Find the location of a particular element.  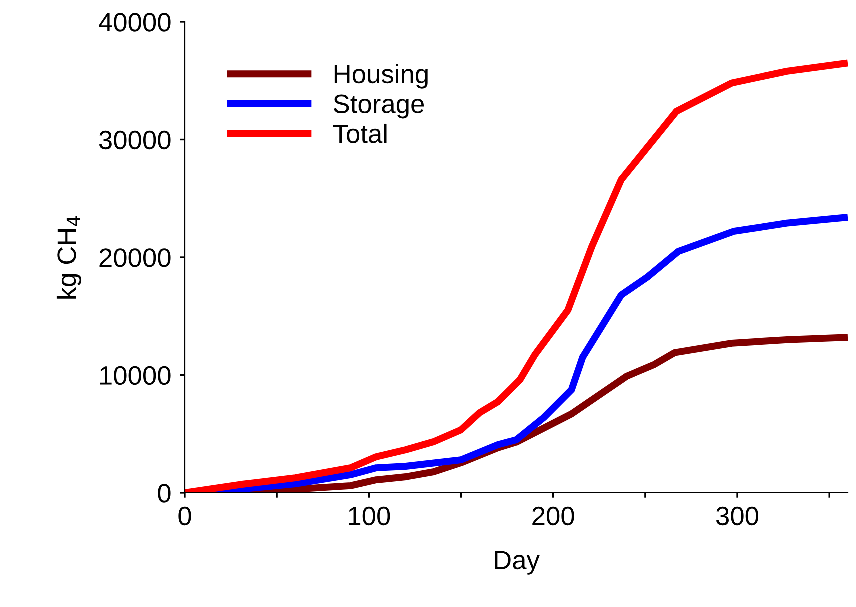

x-tick-label: 300 is located at coordinates (737, 516).